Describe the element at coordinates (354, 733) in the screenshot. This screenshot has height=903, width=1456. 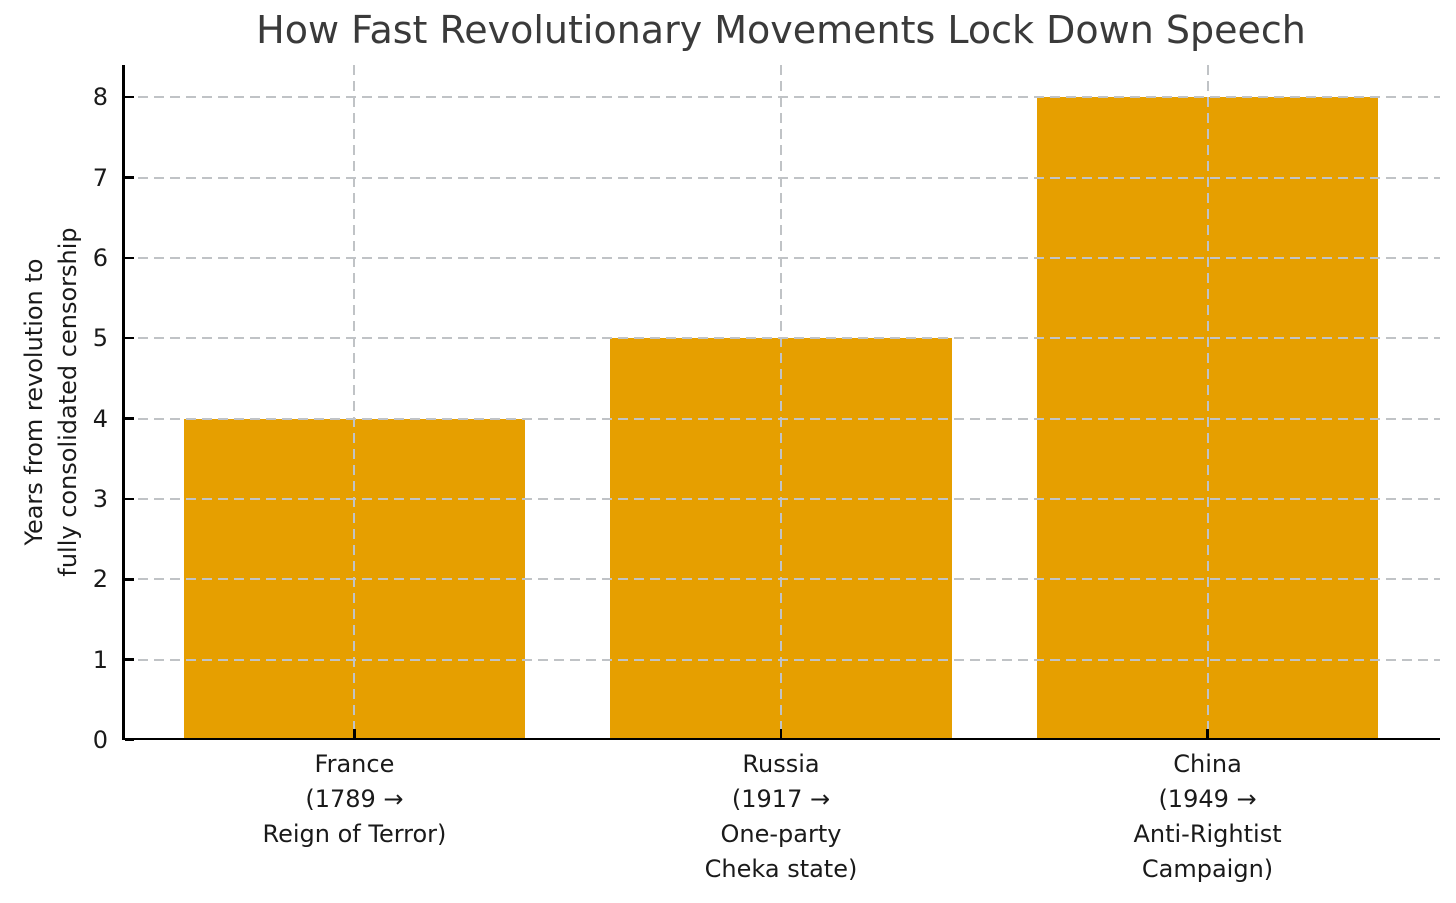
I see `x-tick-france` at that location.